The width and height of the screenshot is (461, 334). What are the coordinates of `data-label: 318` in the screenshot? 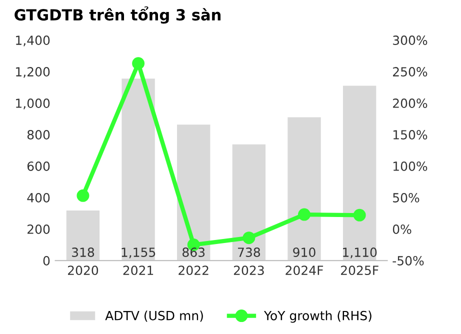 It's located at (83, 252).